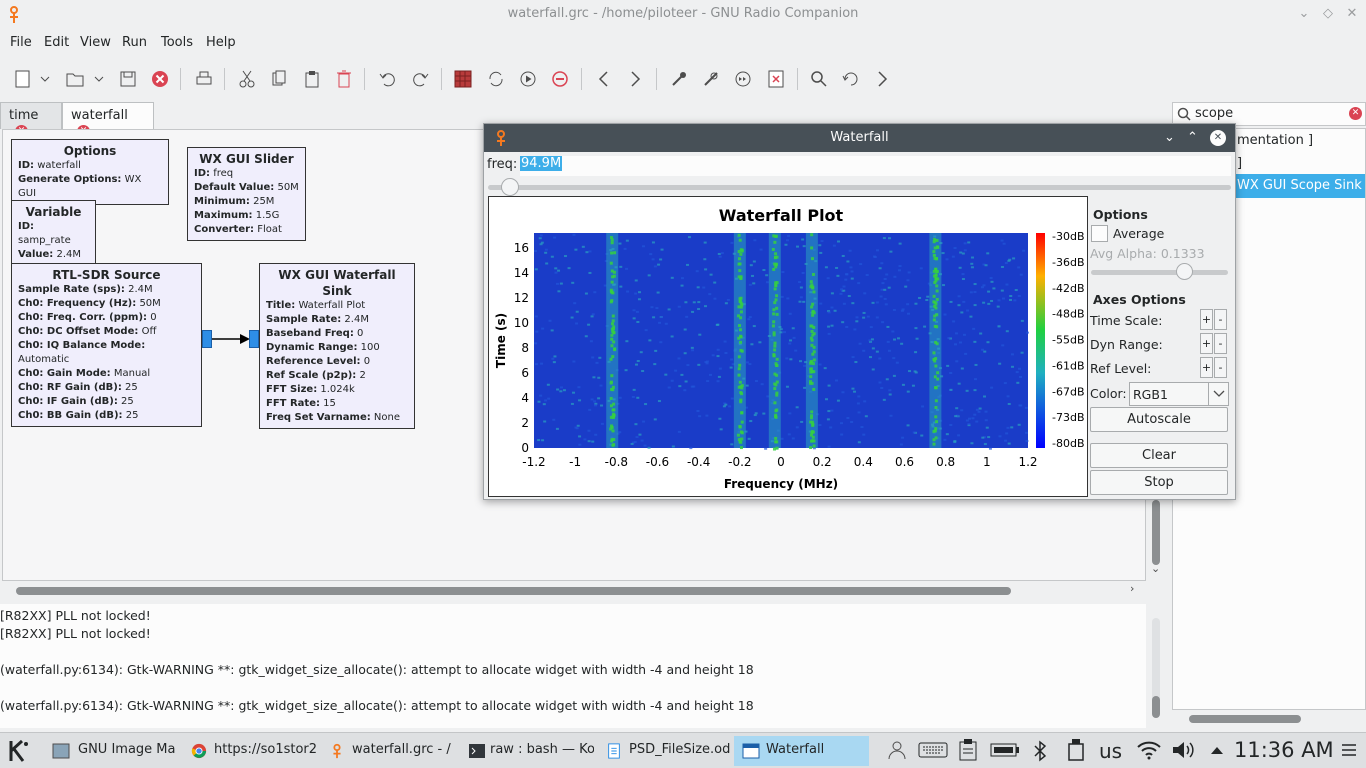 Image resolution: width=1366 pixels, height=768 pixels. What do you see at coordinates (1179, 394) in the screenshot?
I see `color-select: RGB1` at bounding box center [1179, 394].